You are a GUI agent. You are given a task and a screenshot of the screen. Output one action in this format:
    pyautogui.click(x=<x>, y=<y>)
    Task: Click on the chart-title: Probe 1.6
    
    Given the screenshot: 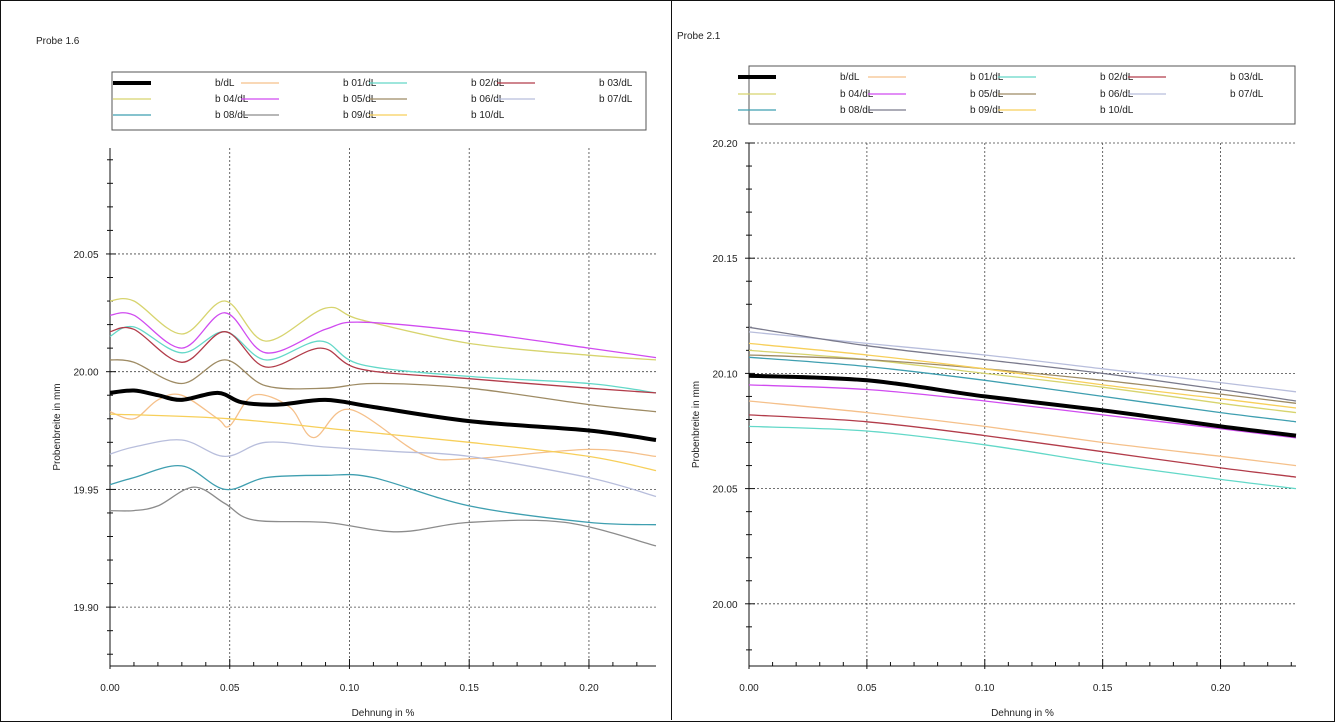 What is the action you would take?
    pyautogui.click(x=58, y=41)
    